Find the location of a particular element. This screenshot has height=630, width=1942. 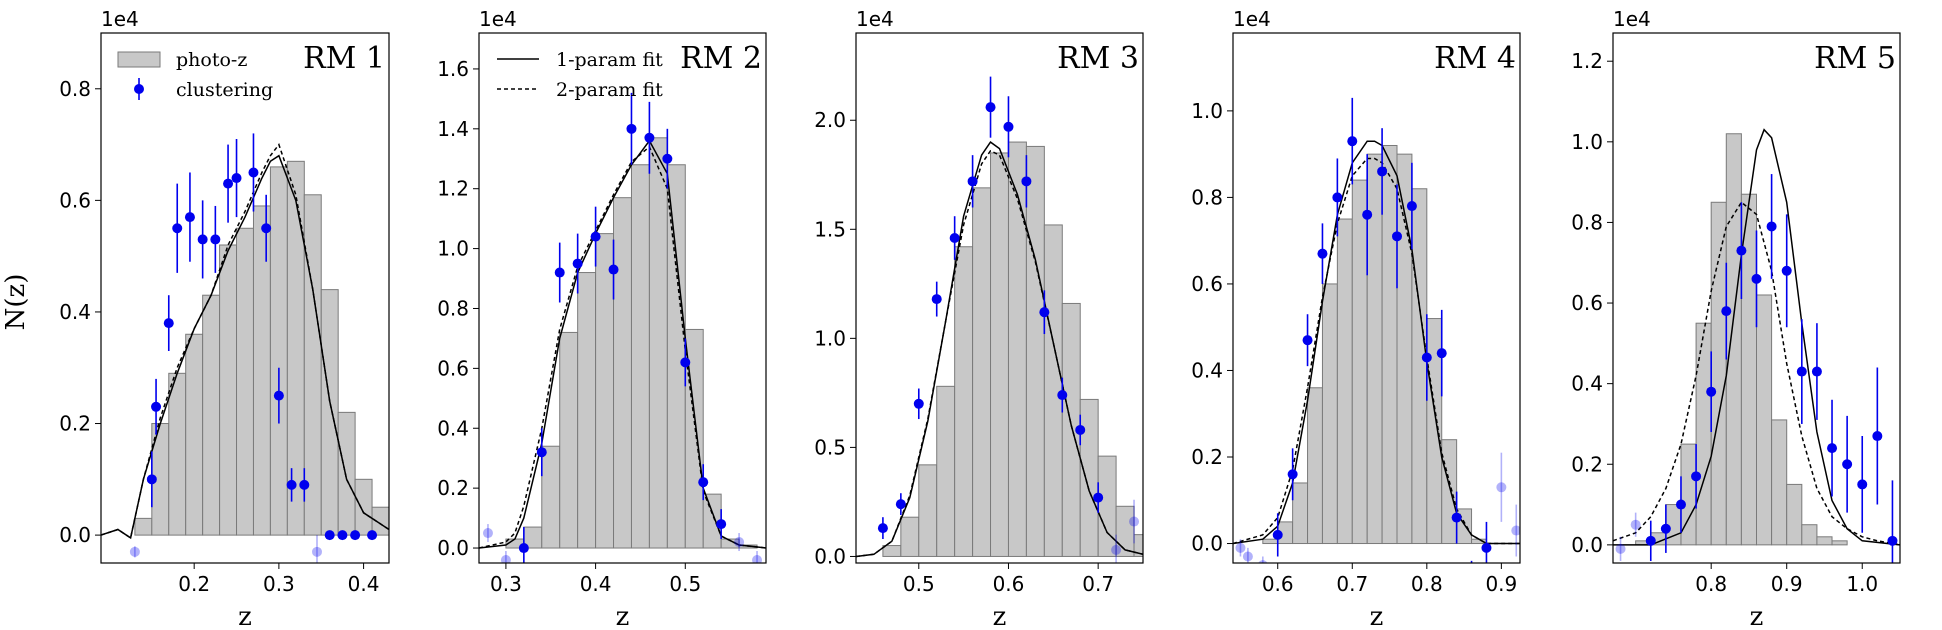

y-axis-label: N(z) is located at coordinates (16, 302).